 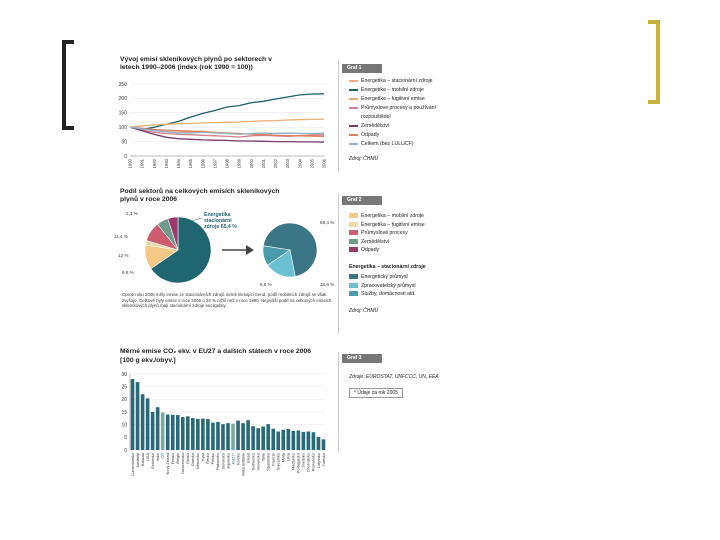 What do you see at coordinates (268, 462) in the screenshot?
I see `graf3-category-label: Španělsko` at bounding box center [268, 462].